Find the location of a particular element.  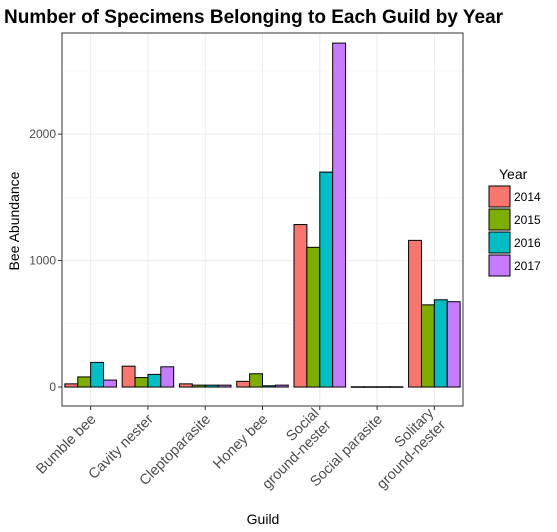

legend-label: 2014 is located at coordinates (527, 197).